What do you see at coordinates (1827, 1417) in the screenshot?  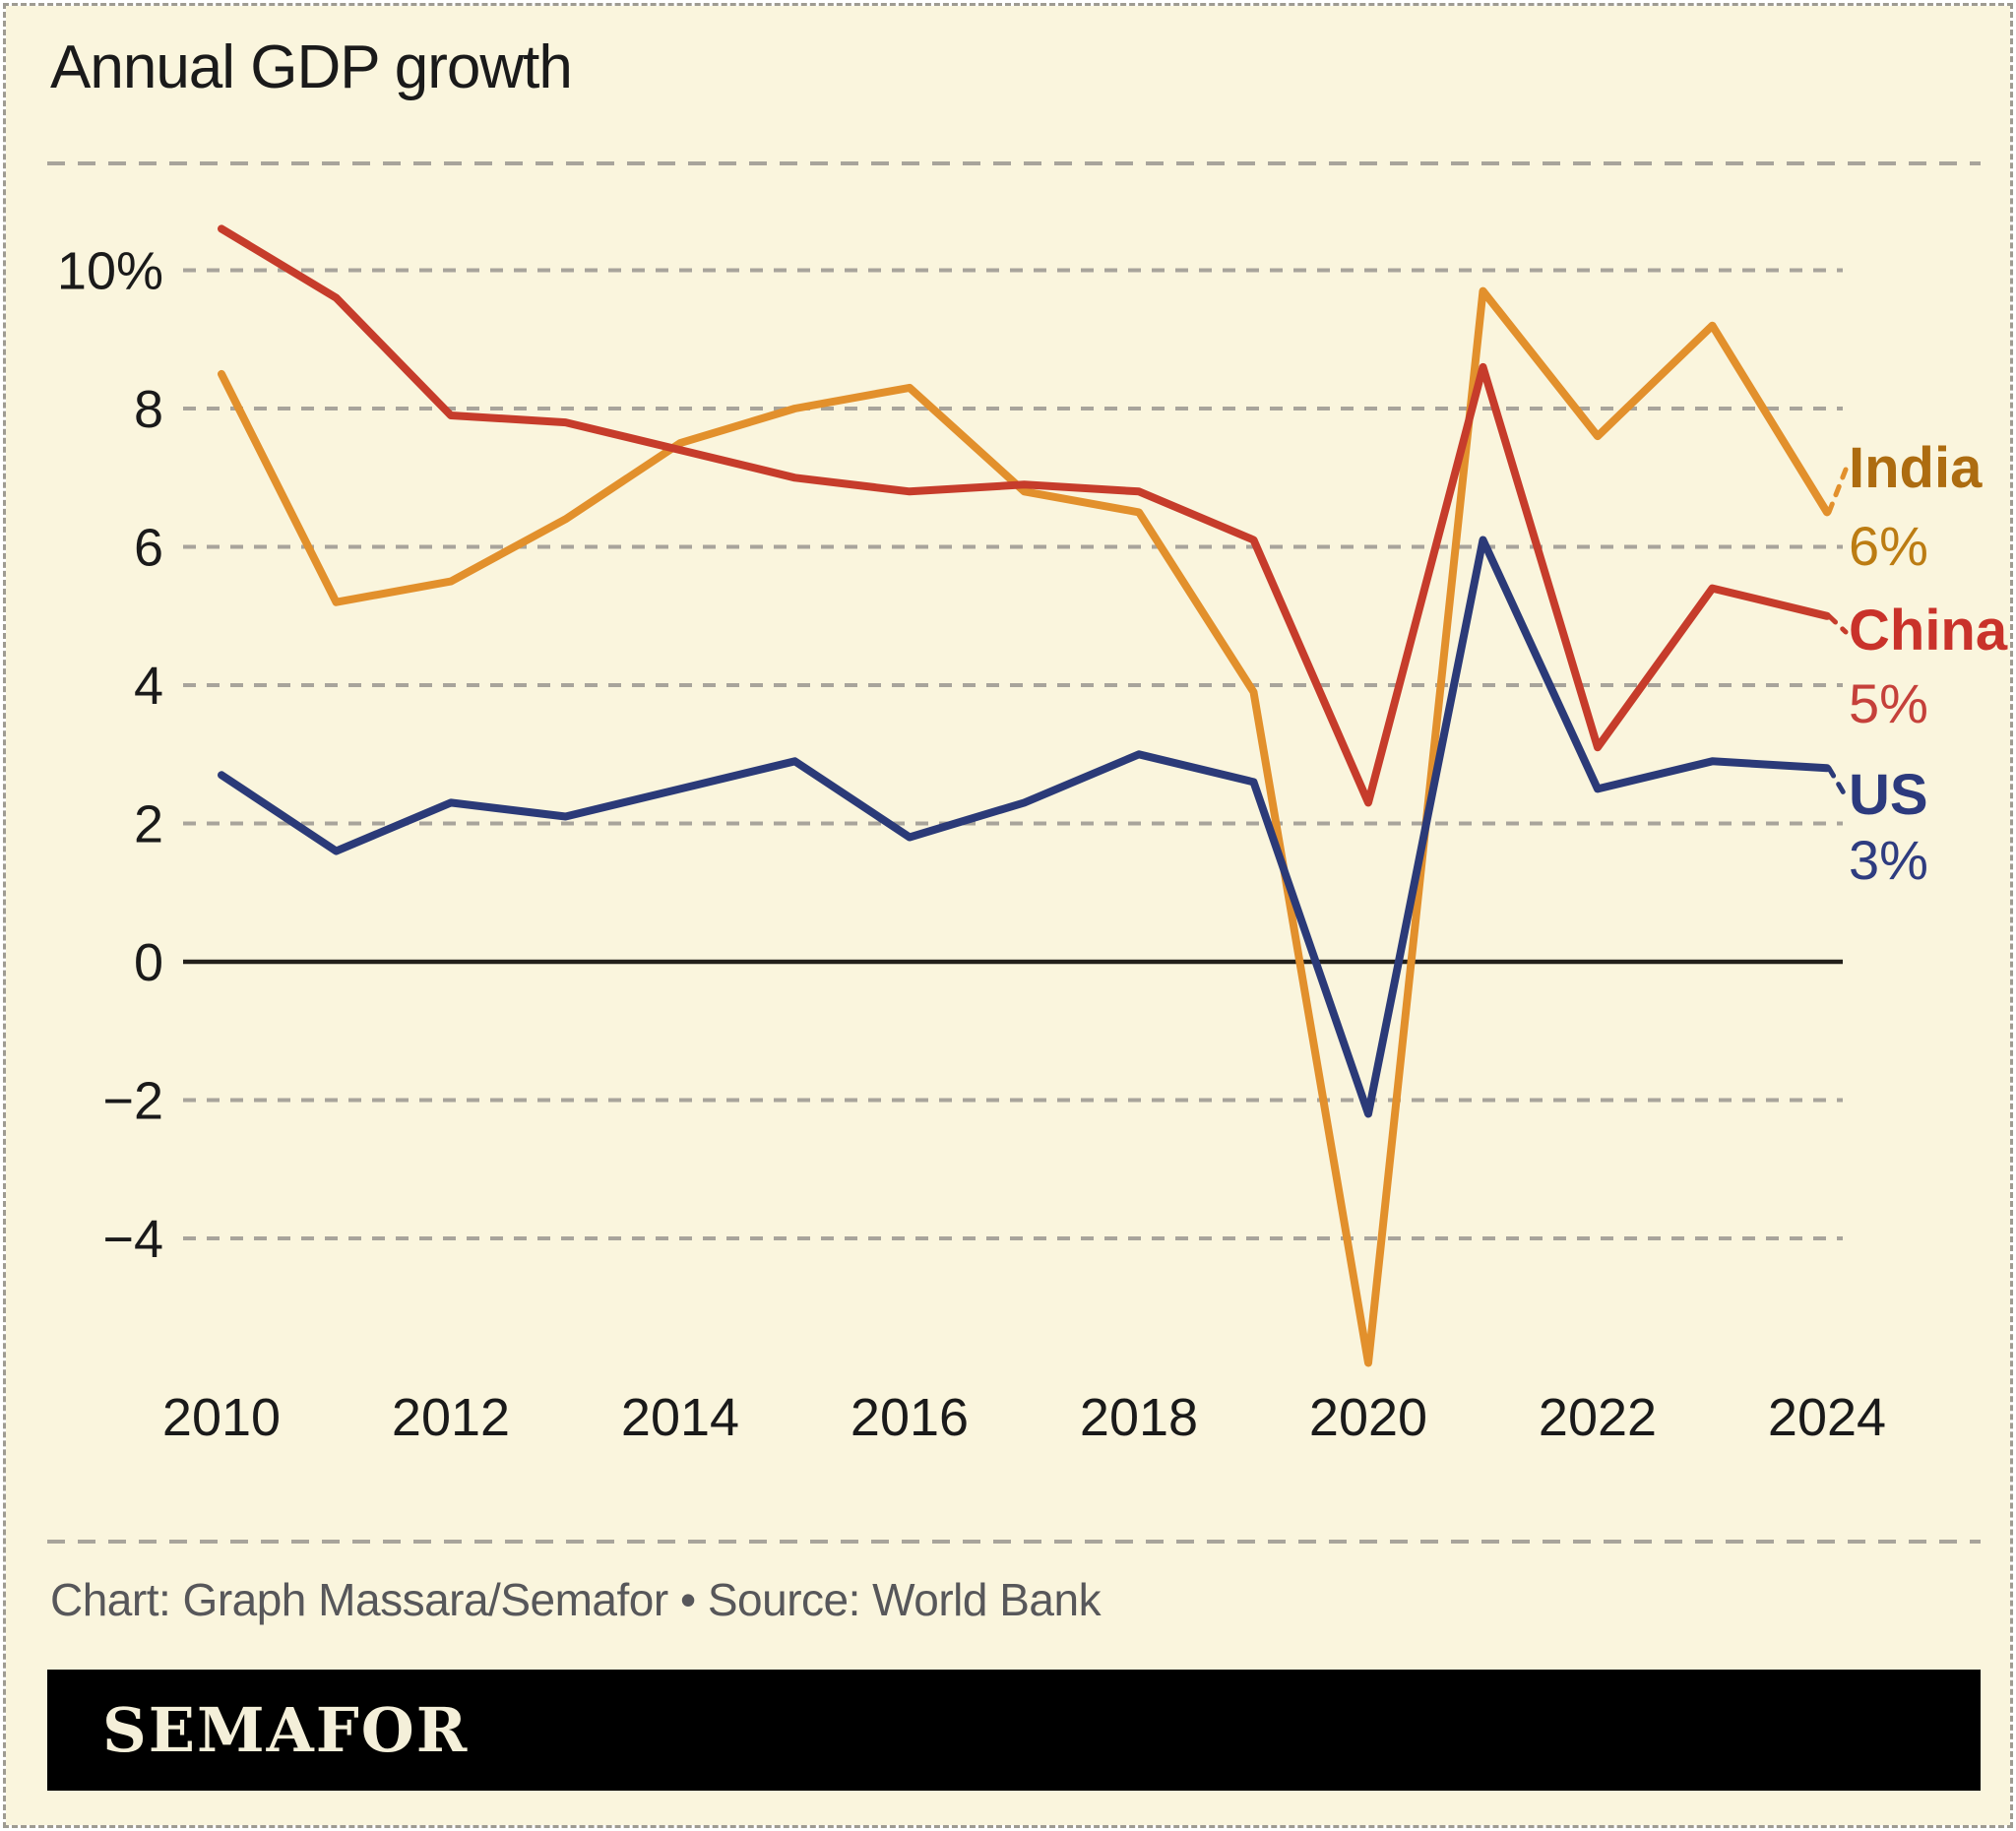 I see `x-tick-label: 2024` at bounding box center [1827, 1417].